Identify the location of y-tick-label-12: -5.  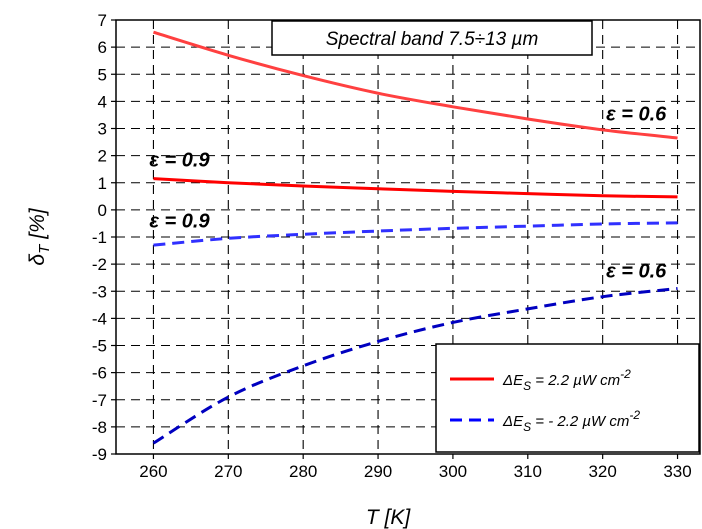
(99, 346).